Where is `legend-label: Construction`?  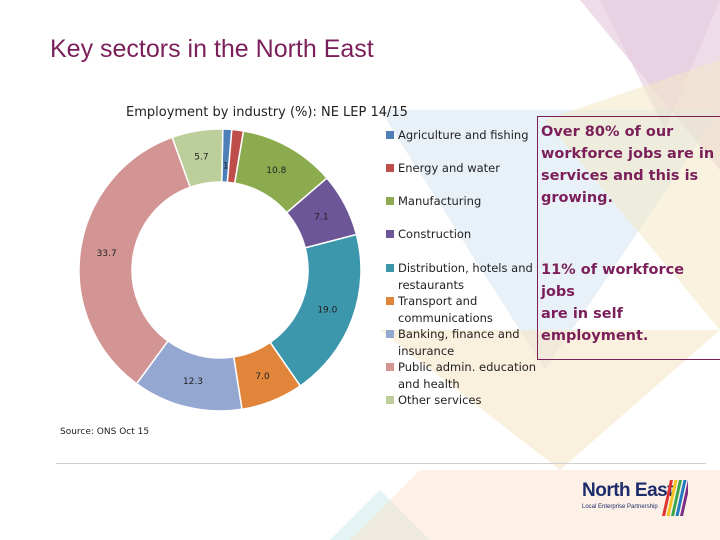 legend-label: Construction is located at coordinates (435, 234).